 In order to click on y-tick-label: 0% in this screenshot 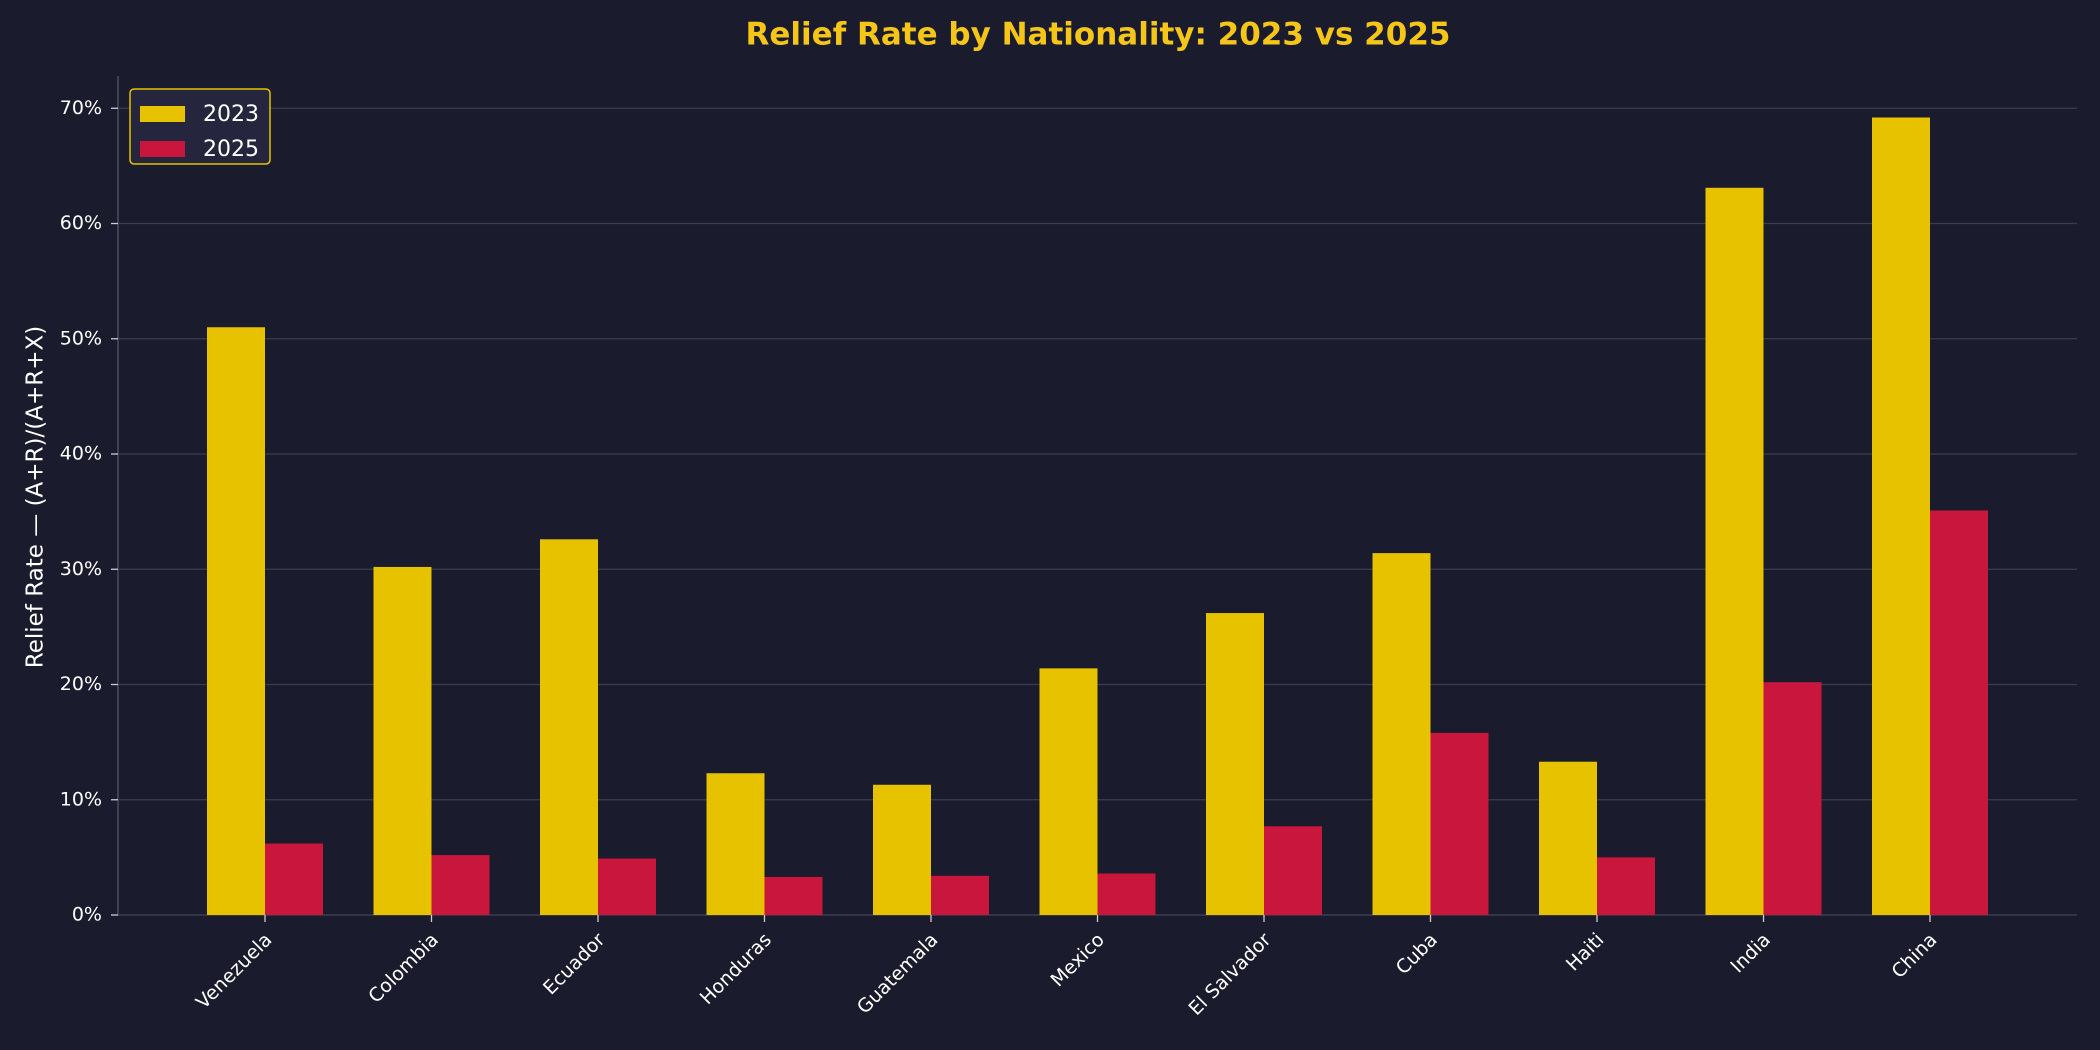, I will do `click(87, 915)`.